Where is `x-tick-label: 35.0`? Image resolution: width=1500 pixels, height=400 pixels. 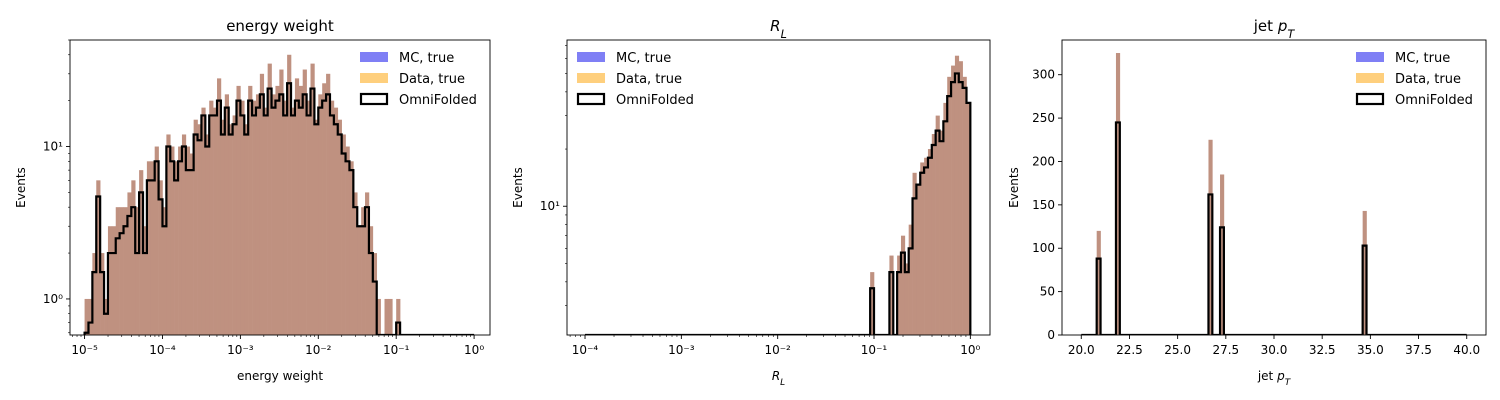
x-tick-label: 35.0 is located at coordinates (1370, 350).